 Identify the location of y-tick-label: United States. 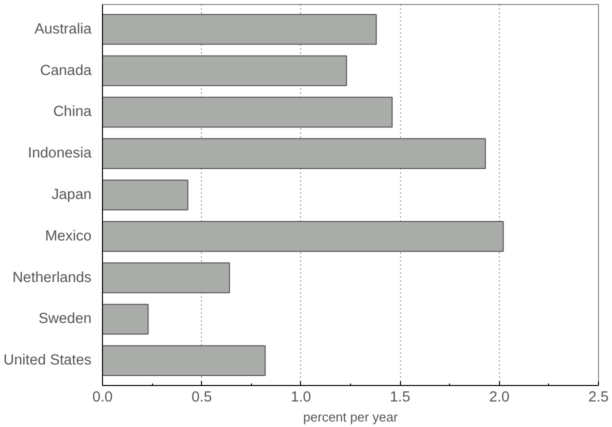
(48, 360).